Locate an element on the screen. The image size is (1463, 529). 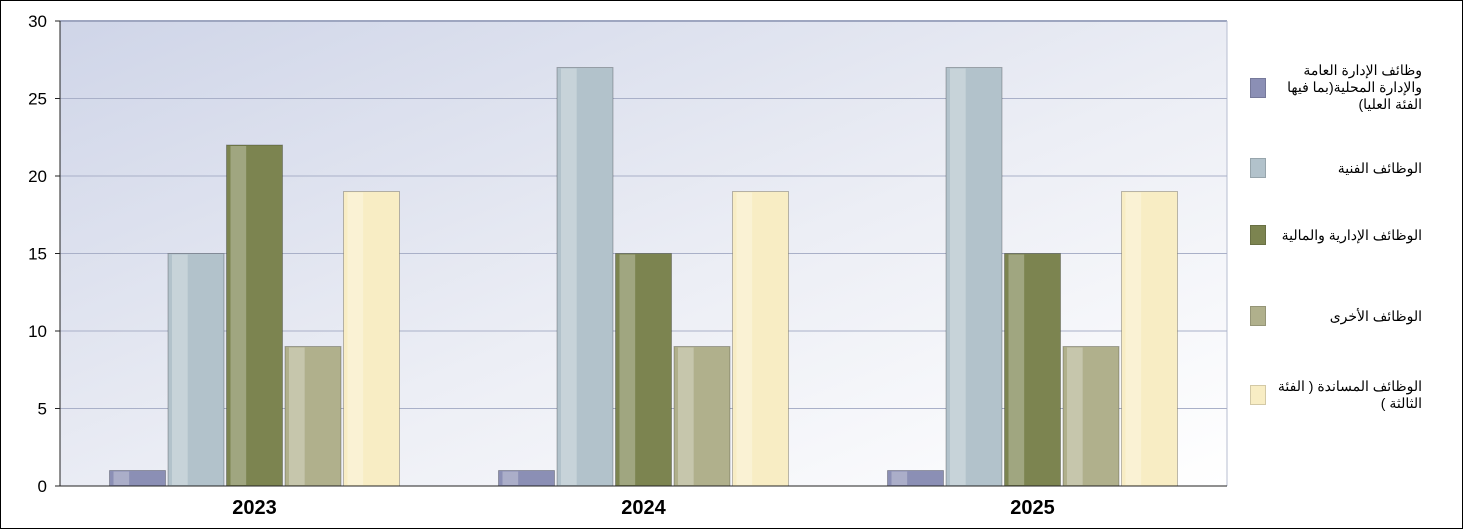
legend-label: الوظائف المساندة ( الفئة الثالثة ) is located at coordinates (1349, 394).